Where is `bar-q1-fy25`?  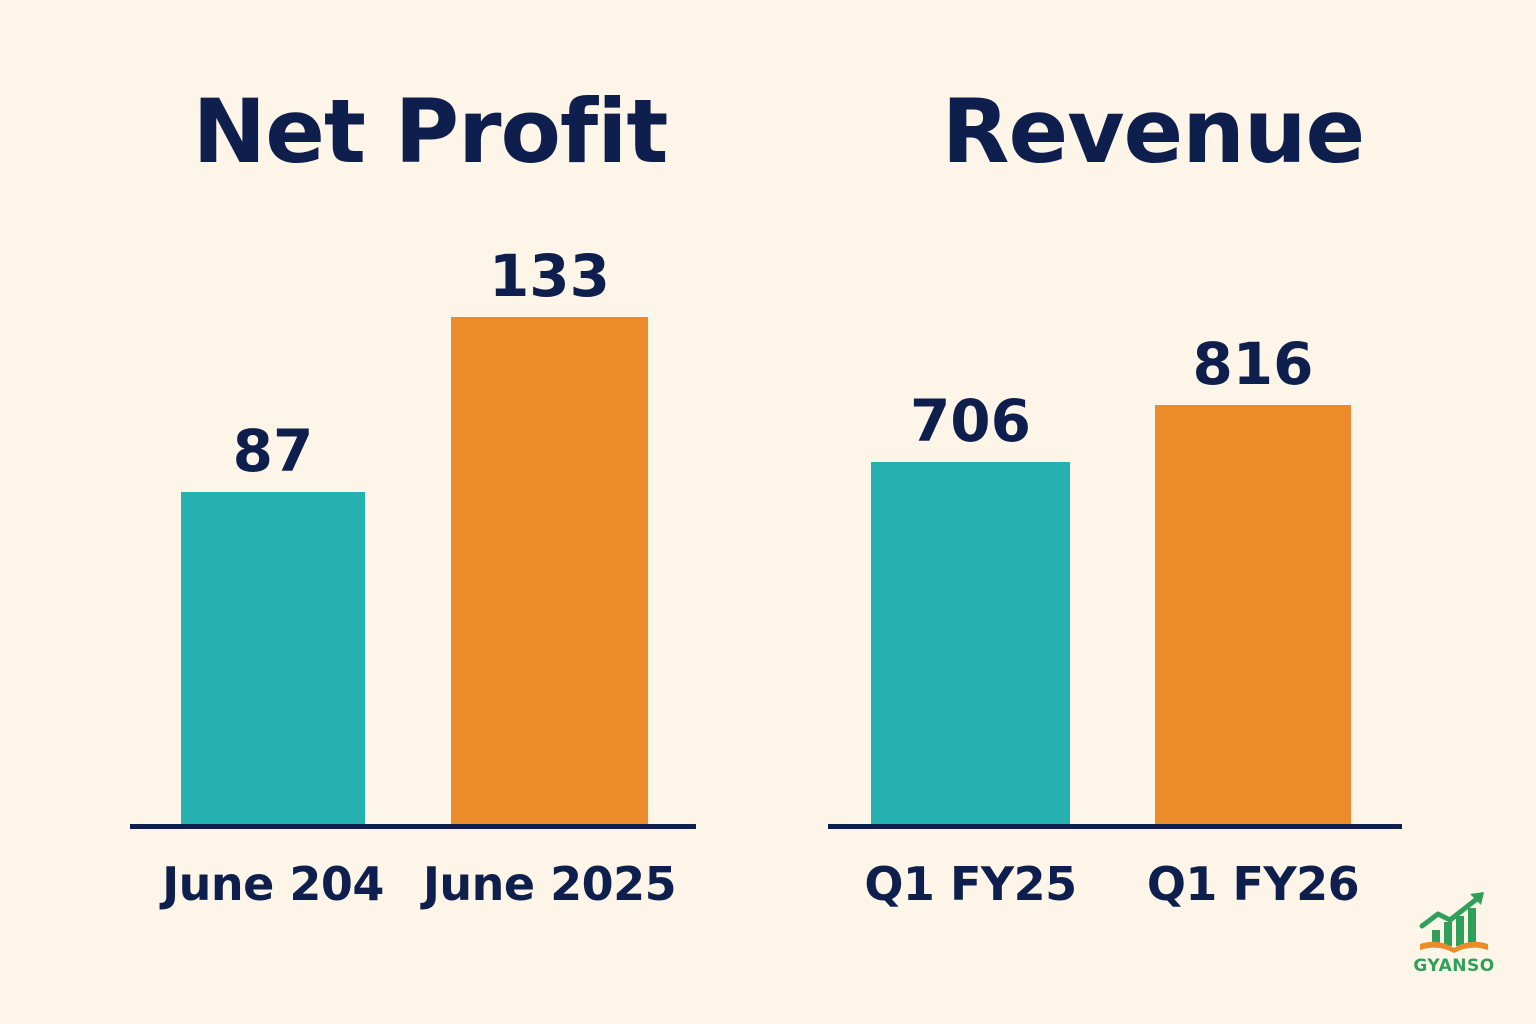
bar-q1-fy25 is located at coordinates (970, 642).